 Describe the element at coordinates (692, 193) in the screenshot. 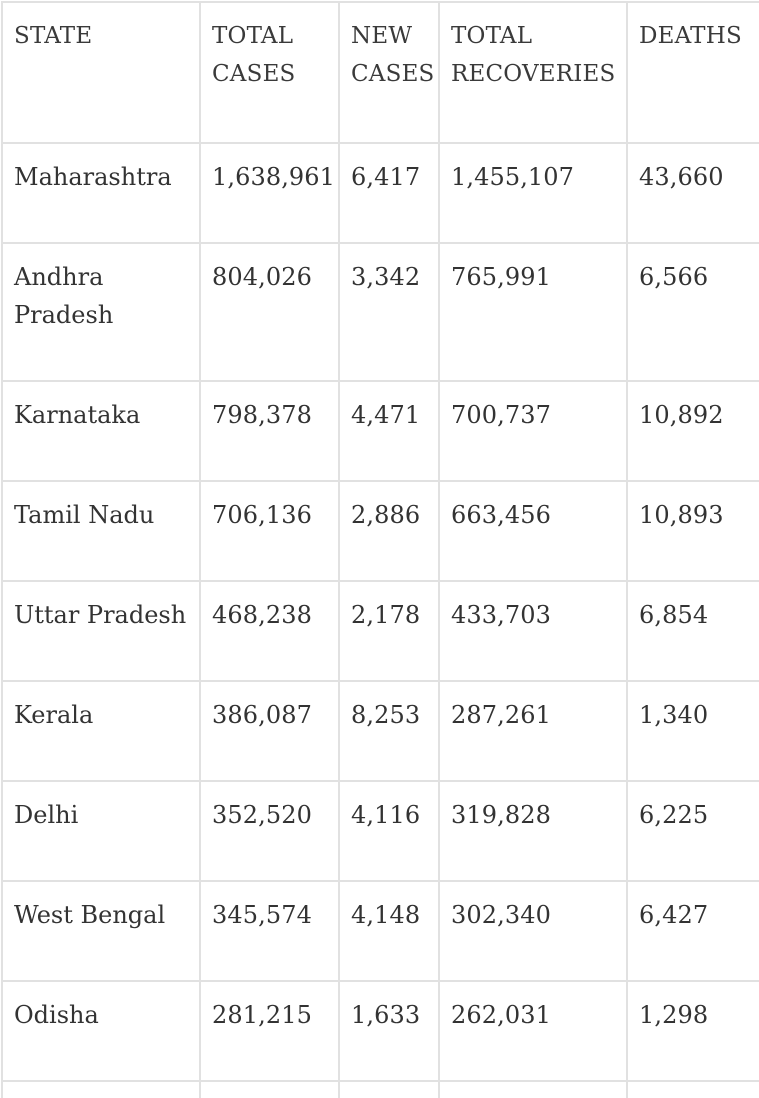

I see `cell-deaths: 43,660` at that location.